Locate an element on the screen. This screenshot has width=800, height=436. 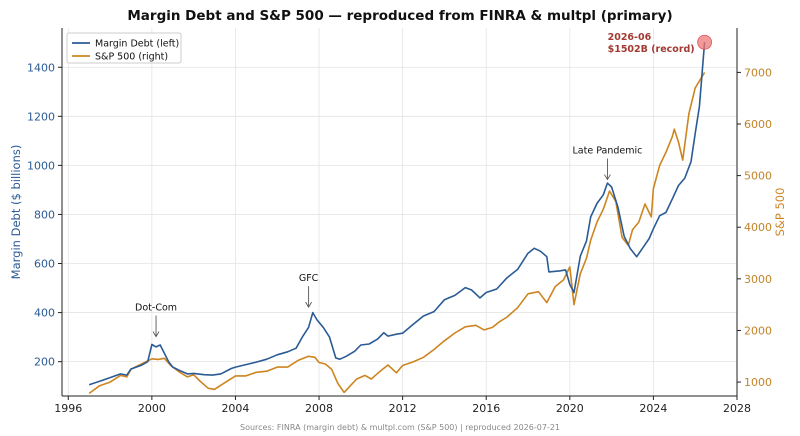
y-right-tick-label: 4000 is located at coordinates (758, 227).